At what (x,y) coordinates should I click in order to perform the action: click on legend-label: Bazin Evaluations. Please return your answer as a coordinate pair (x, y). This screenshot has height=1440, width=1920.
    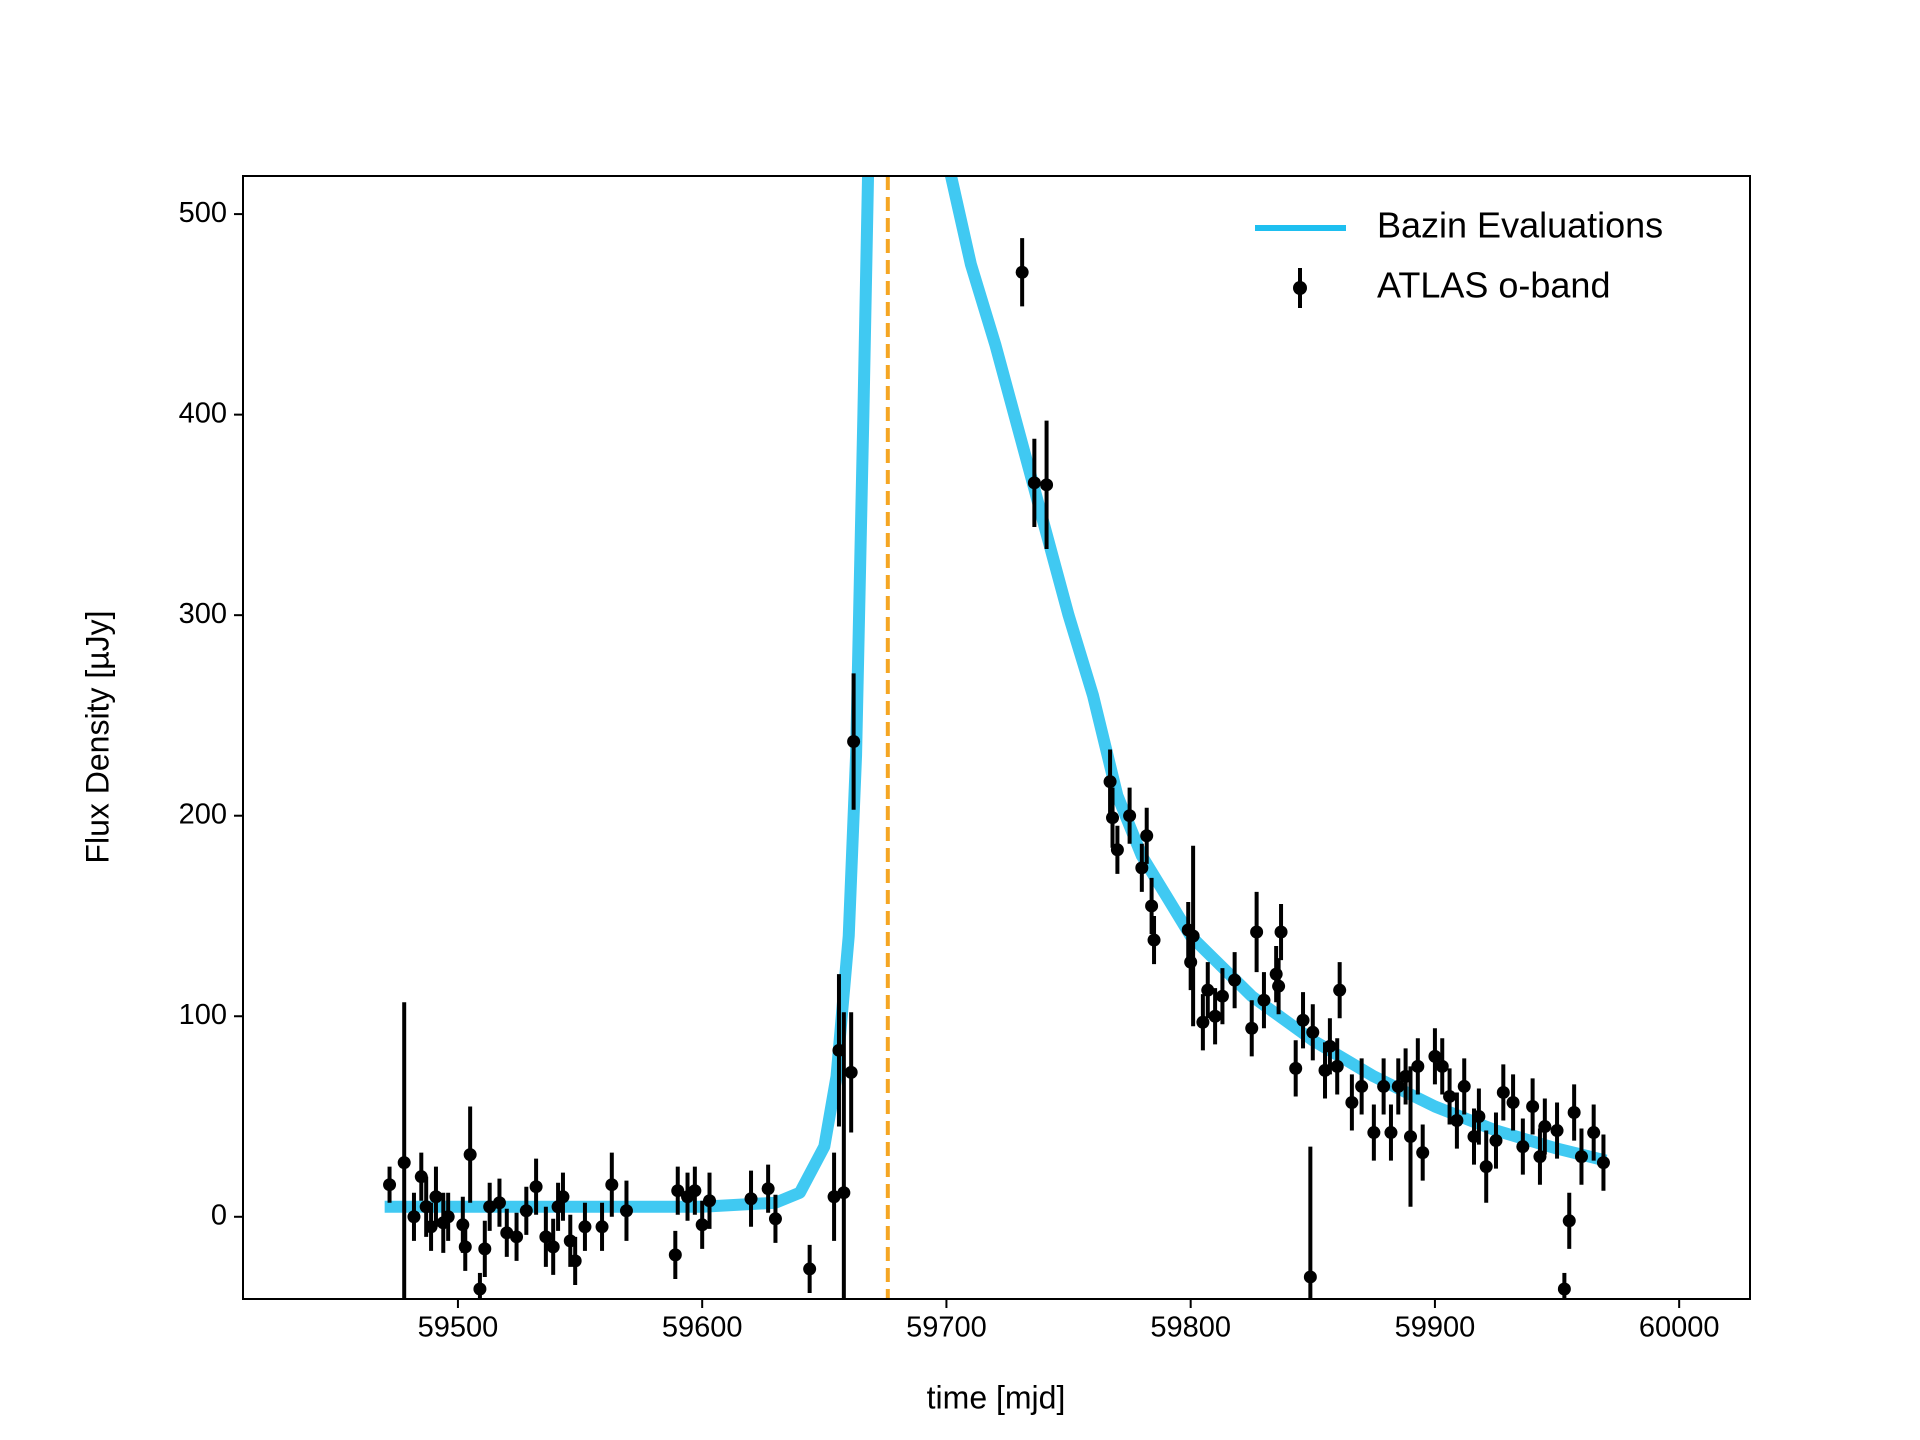
    Looking at the image, I should click on (1520, 225).